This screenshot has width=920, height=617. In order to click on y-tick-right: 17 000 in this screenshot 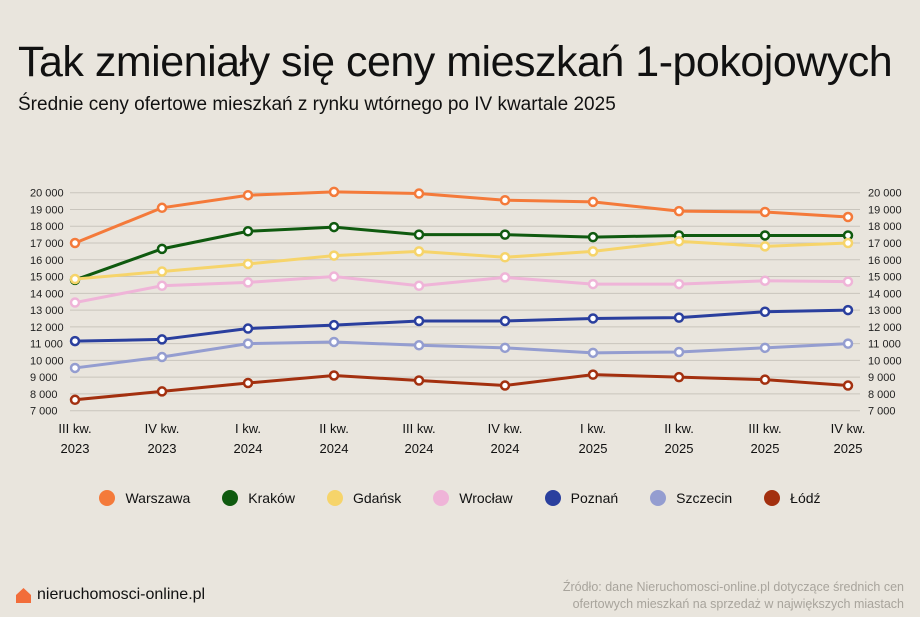, I will do `click(885, 244)`.